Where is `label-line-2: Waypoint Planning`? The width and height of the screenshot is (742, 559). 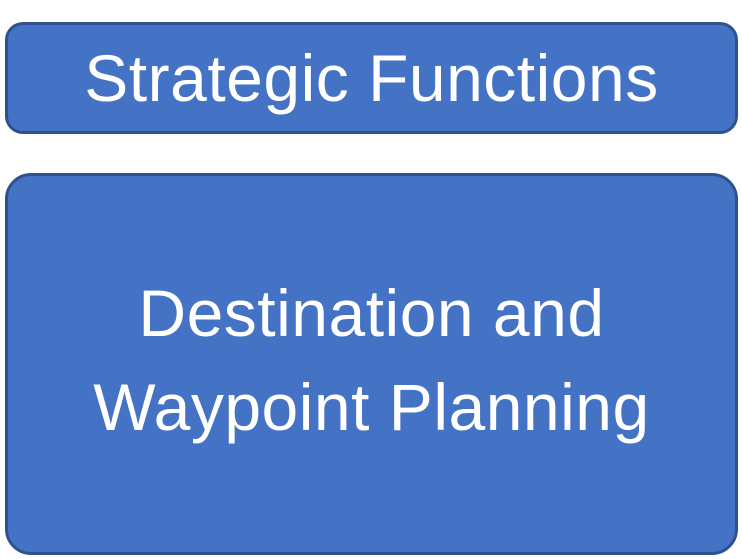 label-line-2: Waypoint Planning is located at coordinates (371, 407).